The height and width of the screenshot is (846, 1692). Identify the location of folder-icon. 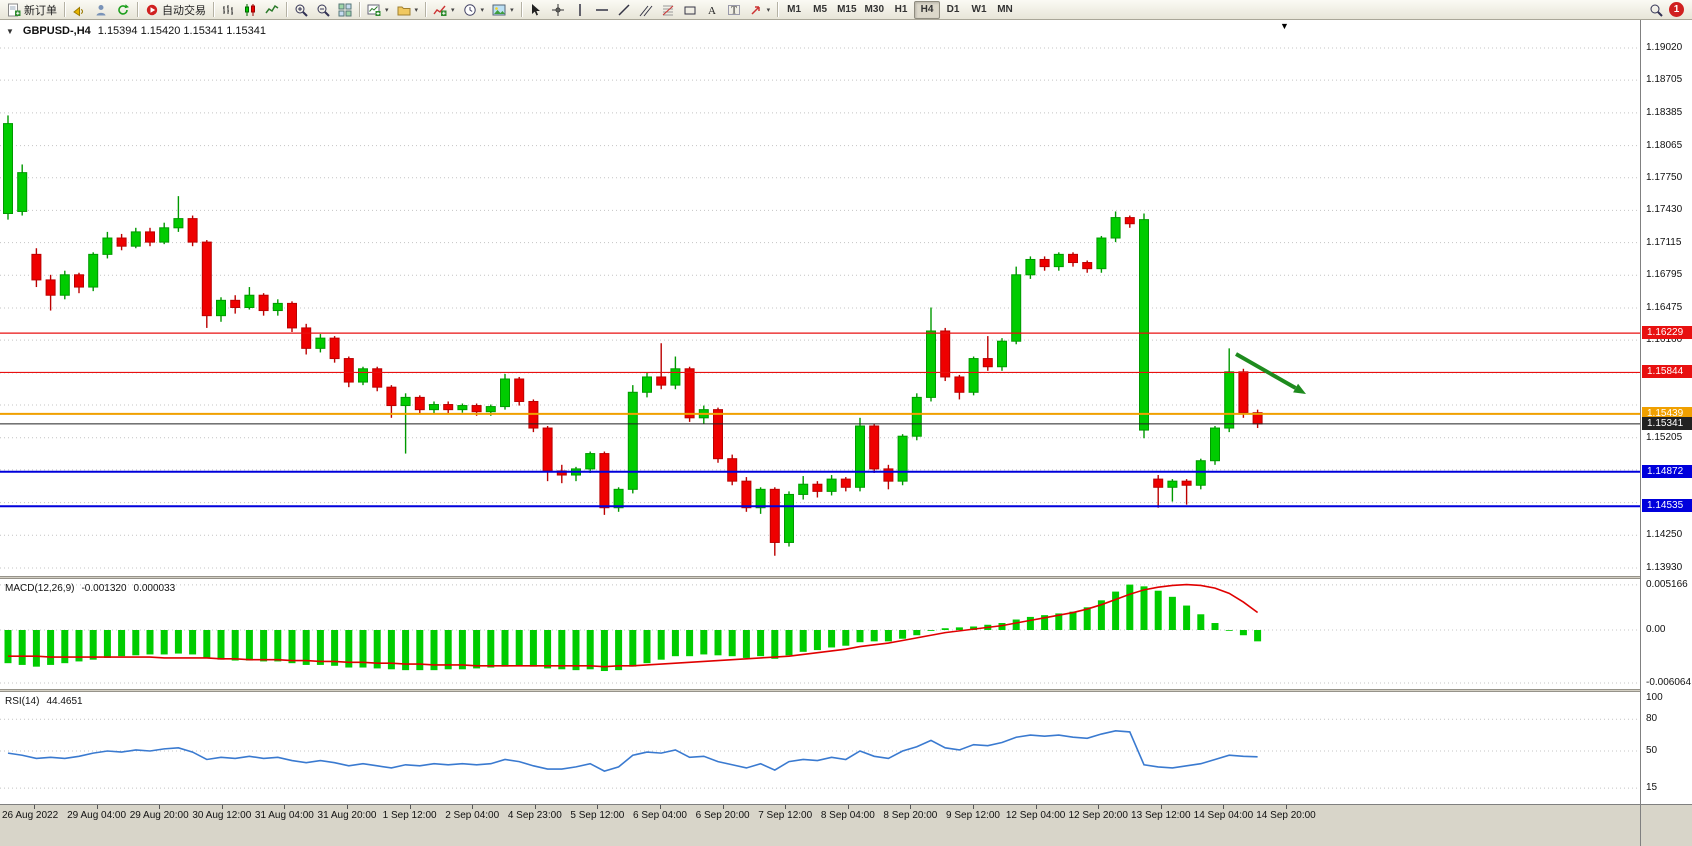
(404, 10).